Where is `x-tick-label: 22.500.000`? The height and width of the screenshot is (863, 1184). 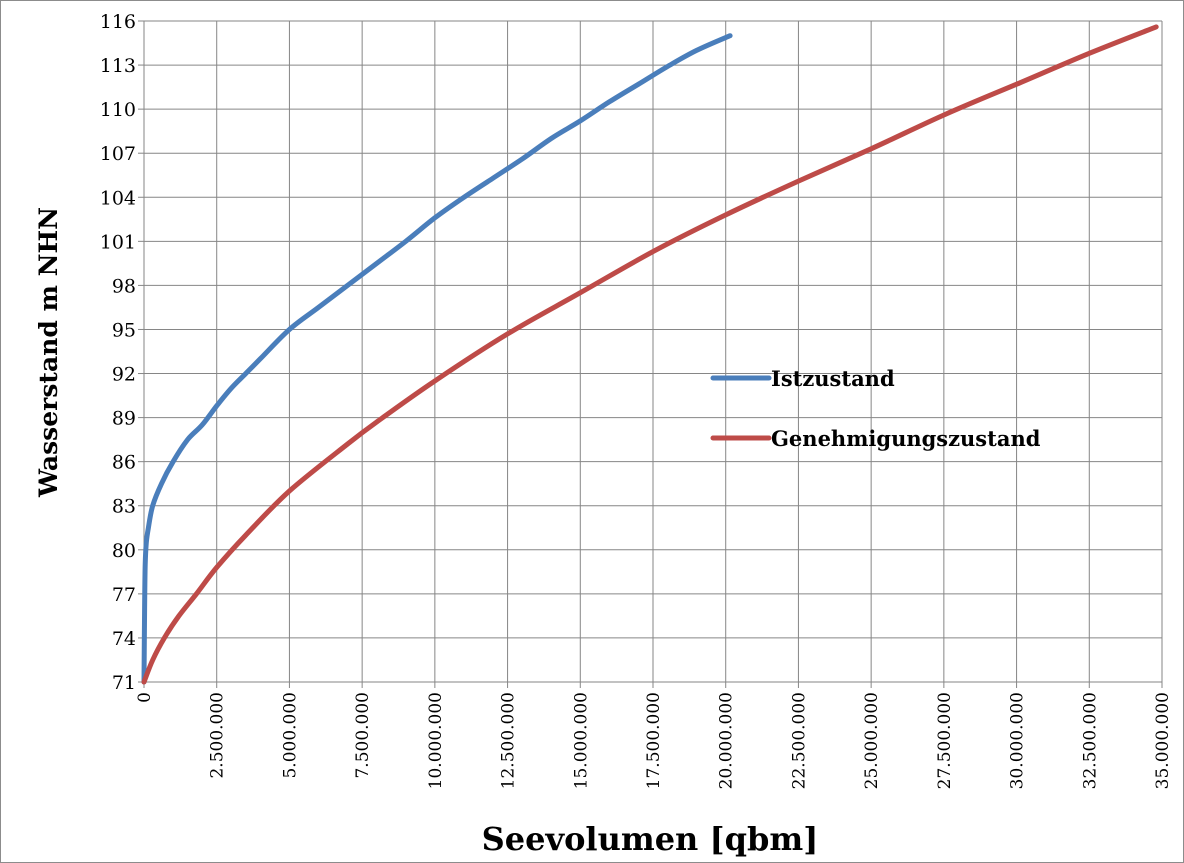 x-tick-label: 22.500.000 is located at coordinates (799, 740).